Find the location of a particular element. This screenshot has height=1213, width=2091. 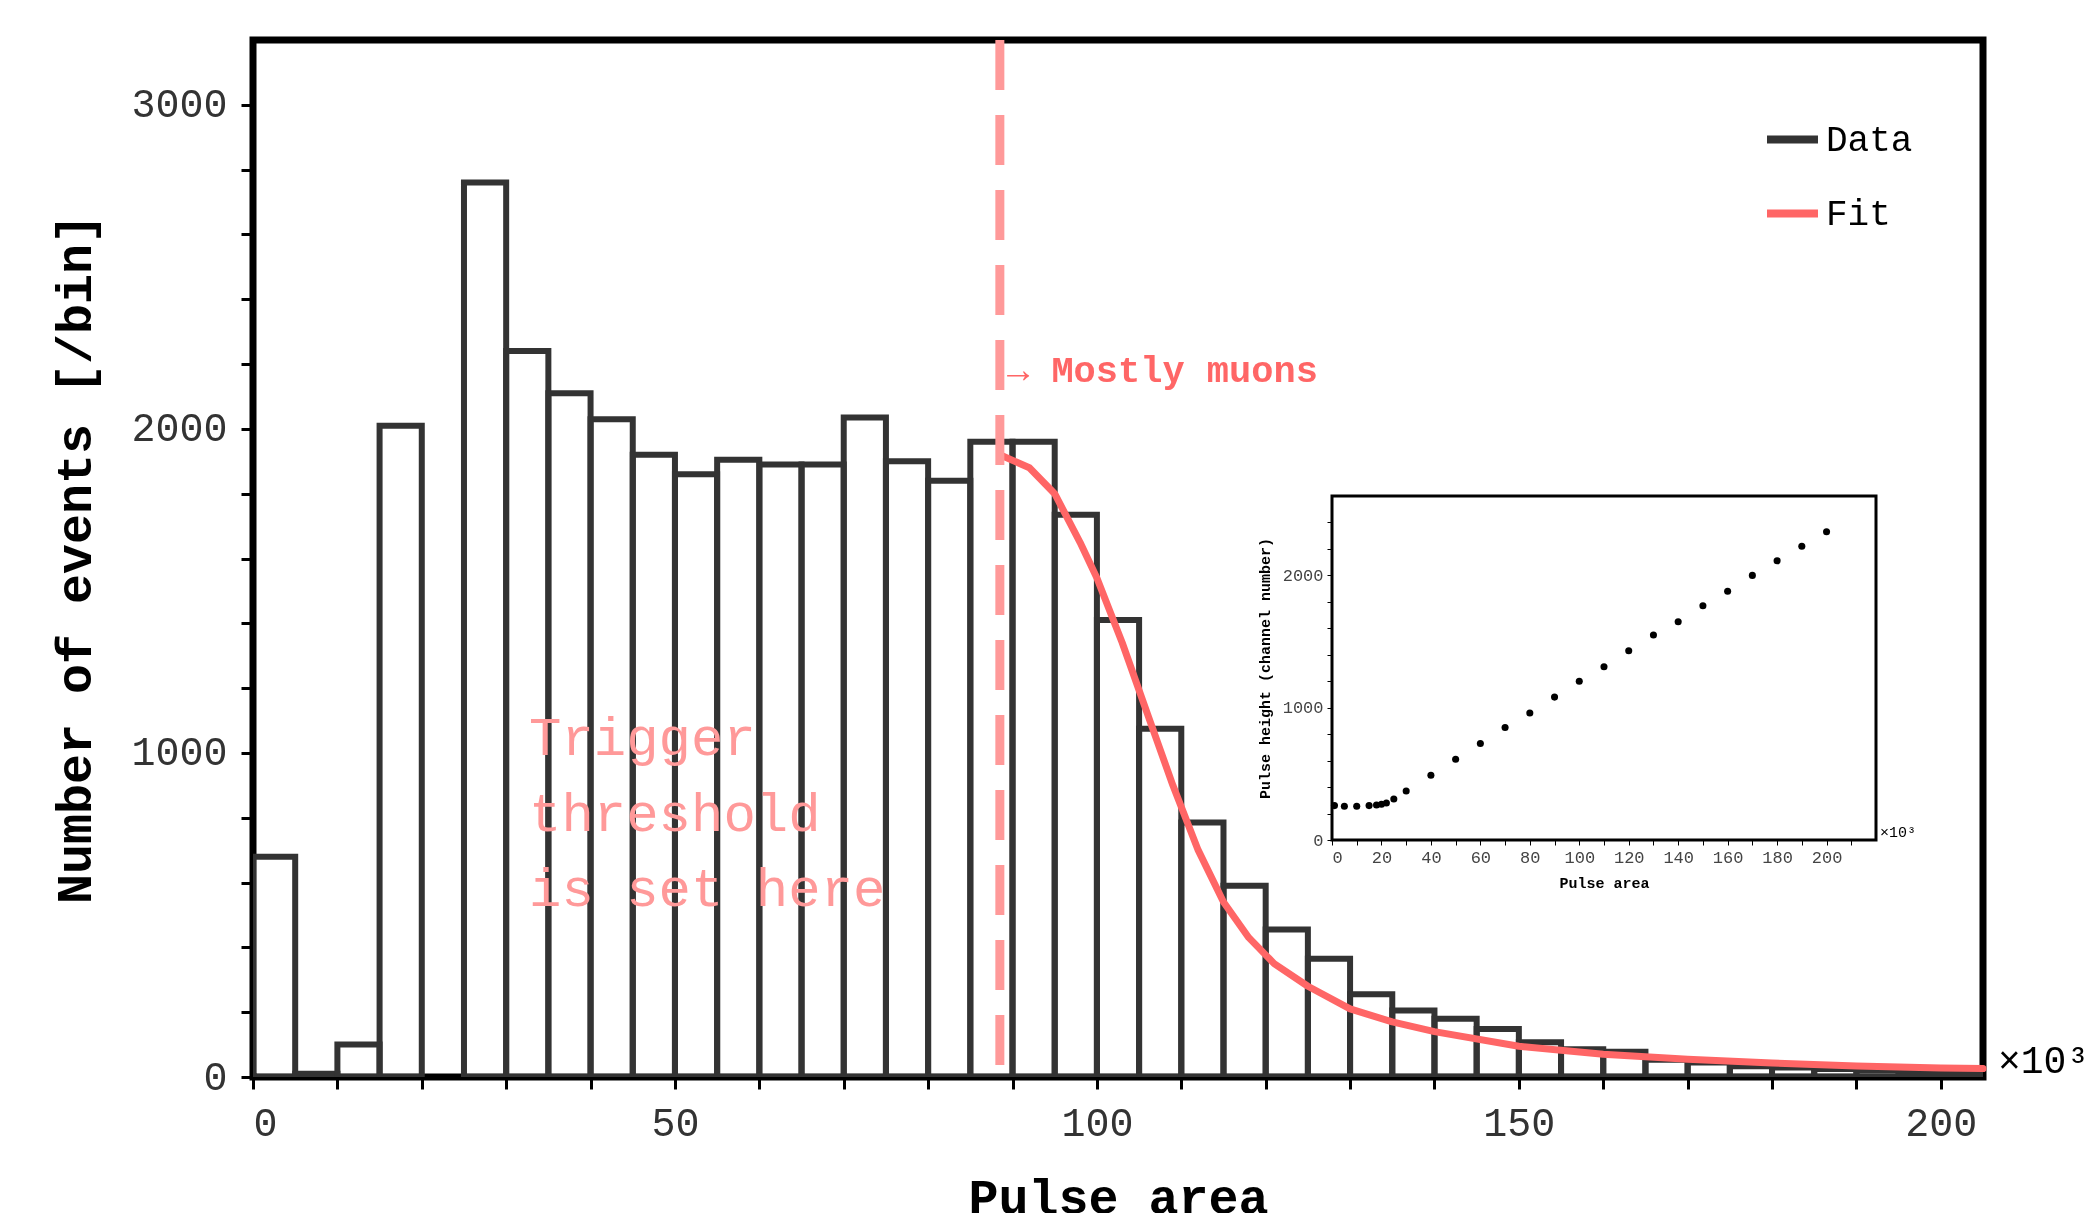

x-tick-label: 120 is located at coordinates (1629, 858).